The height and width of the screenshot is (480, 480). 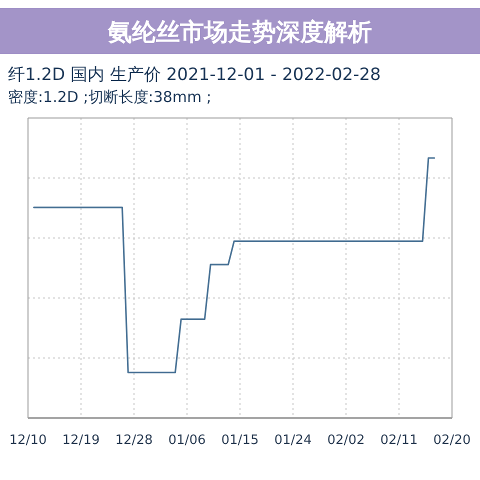 I want to click on x-tick-label: 02/20, so click(x=452, y=440).